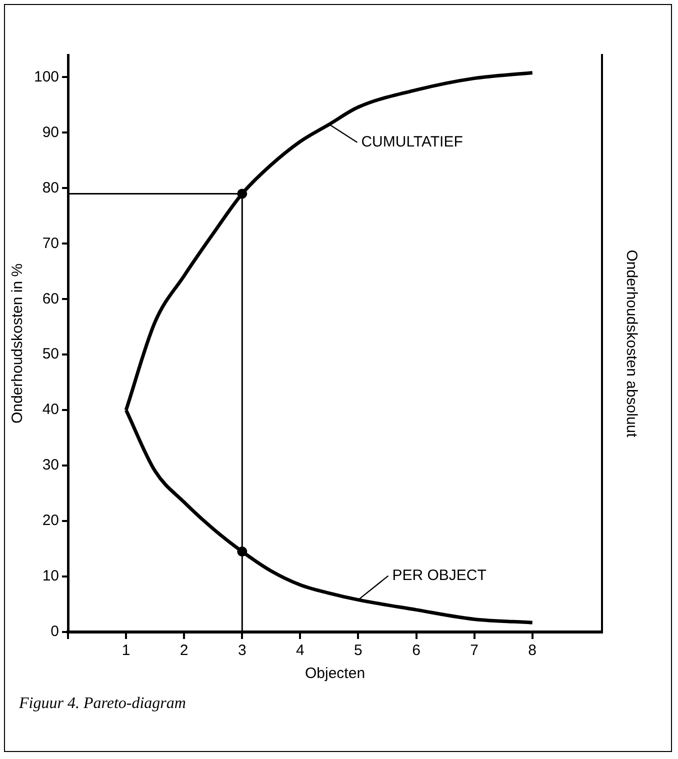 The height and width of the screenshot is (759, 678). Describe the element at coordinates (102, 704) in the screenshot. I see `text: Figuur 4. Pareto-diagram` at that location.